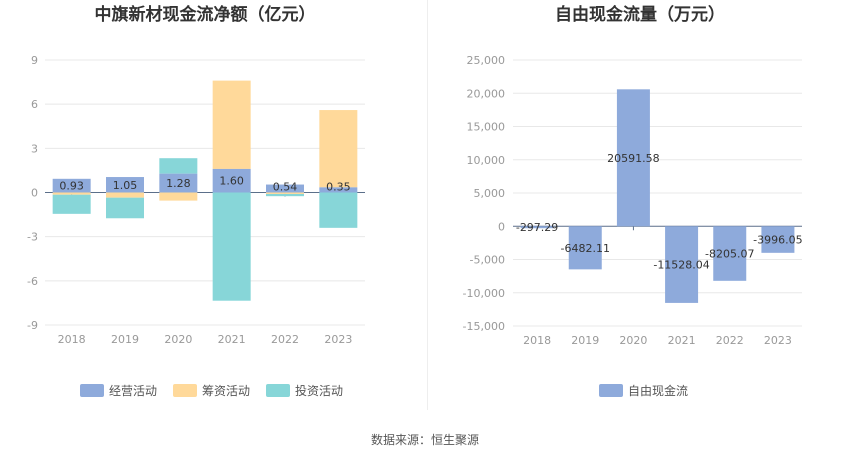  What do you see at coordinates (486, 93) in the screenshot?
I see `fcf-y-tick-label: 20,000` at bounding box center [486, 93].